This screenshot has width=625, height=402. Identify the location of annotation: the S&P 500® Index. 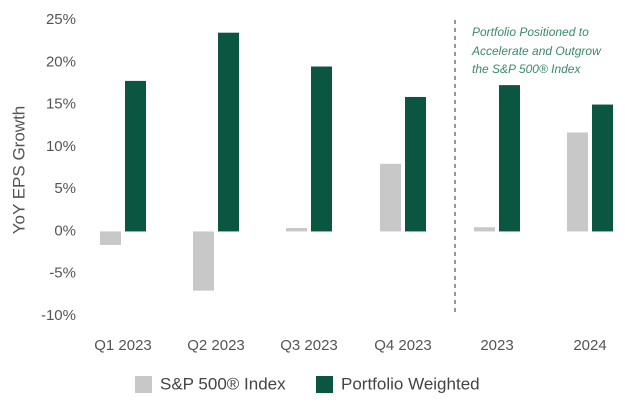
(526, 69).